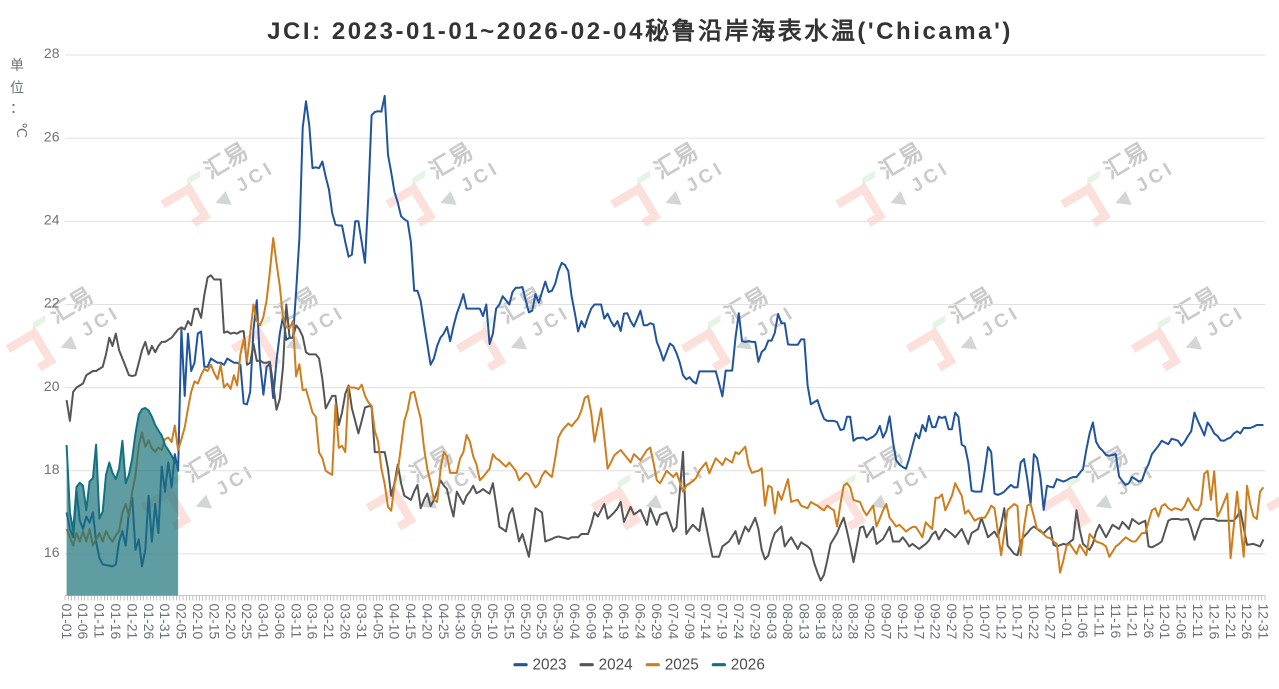 Image resolution: width=1279 pixels, height=689 pixels. Describe the element at coordinates (1247, 622) in the screenshot. I see `svg-text: 12-26` at that location.